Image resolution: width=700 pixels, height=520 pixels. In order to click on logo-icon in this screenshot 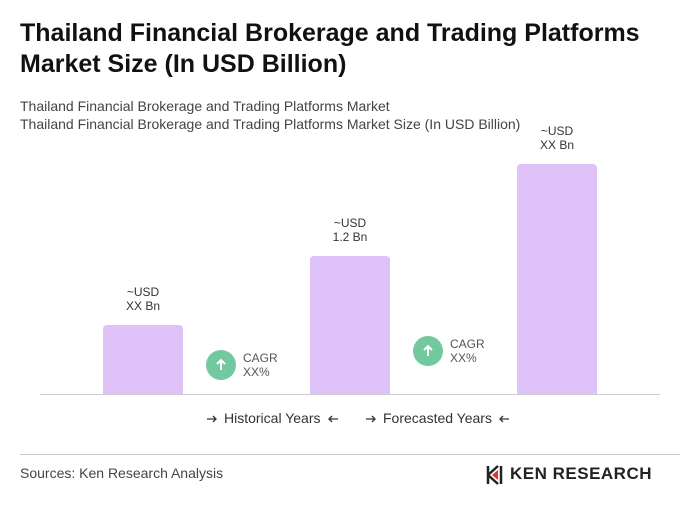, I will do `click(494, 475)`.